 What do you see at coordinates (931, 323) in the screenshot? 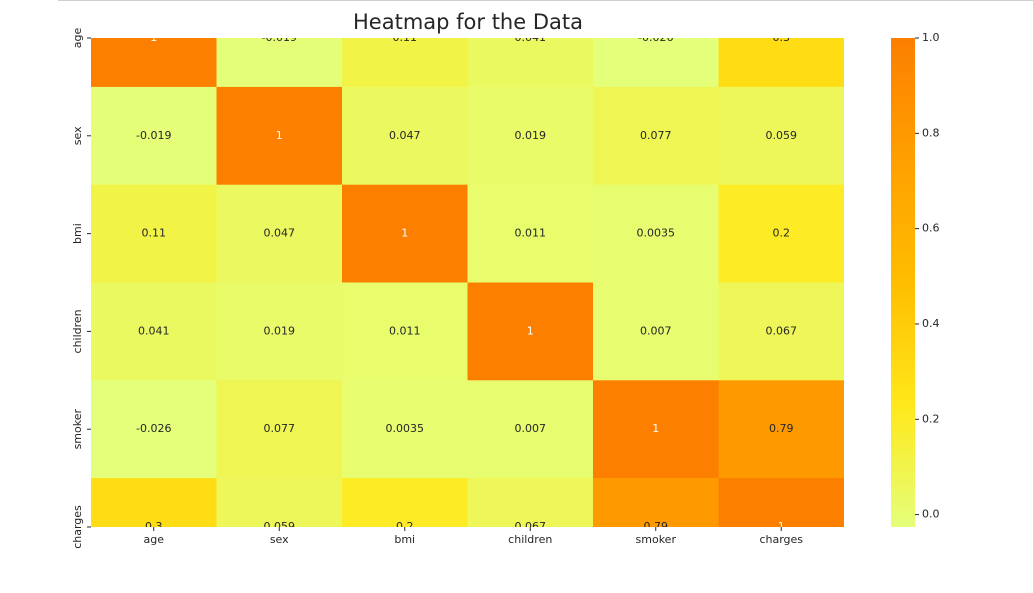
I see `colorbar-tick-label: 0.4` at bounding box center [931, 323].